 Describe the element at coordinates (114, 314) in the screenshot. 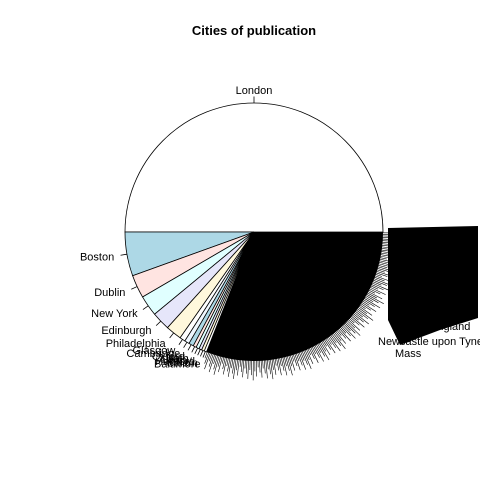

I see `slice-label-new-york: New York` at that location.